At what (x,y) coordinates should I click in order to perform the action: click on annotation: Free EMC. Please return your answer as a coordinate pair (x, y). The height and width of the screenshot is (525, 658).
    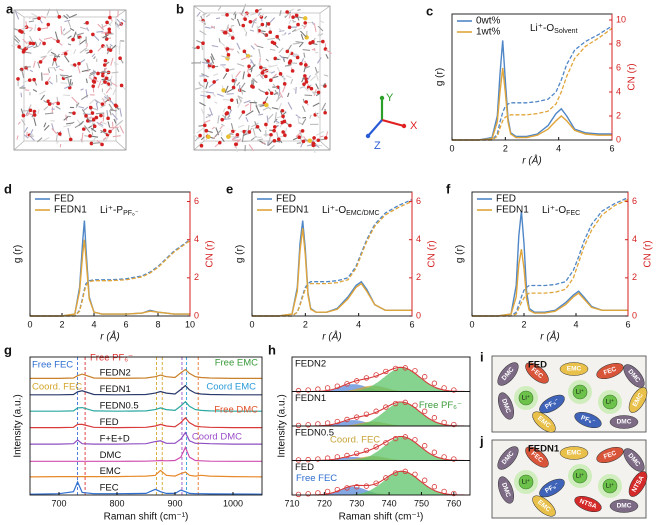
    Looking at the image, I should click on (236, 363).